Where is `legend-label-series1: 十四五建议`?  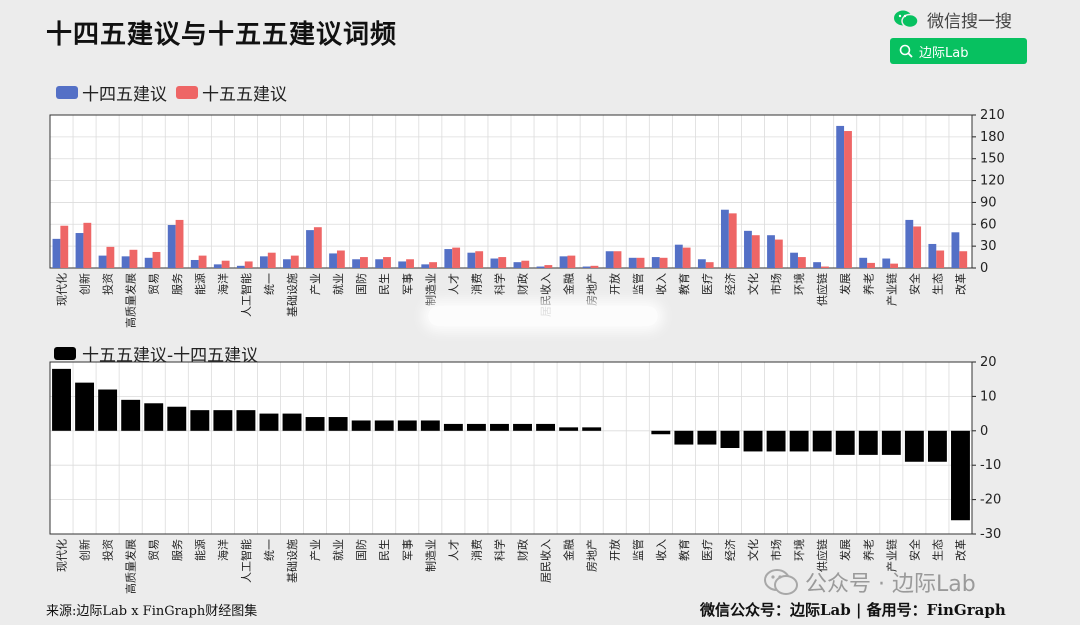 legend-label-series1: 十四五建议 is located at coordinates (124, 95).